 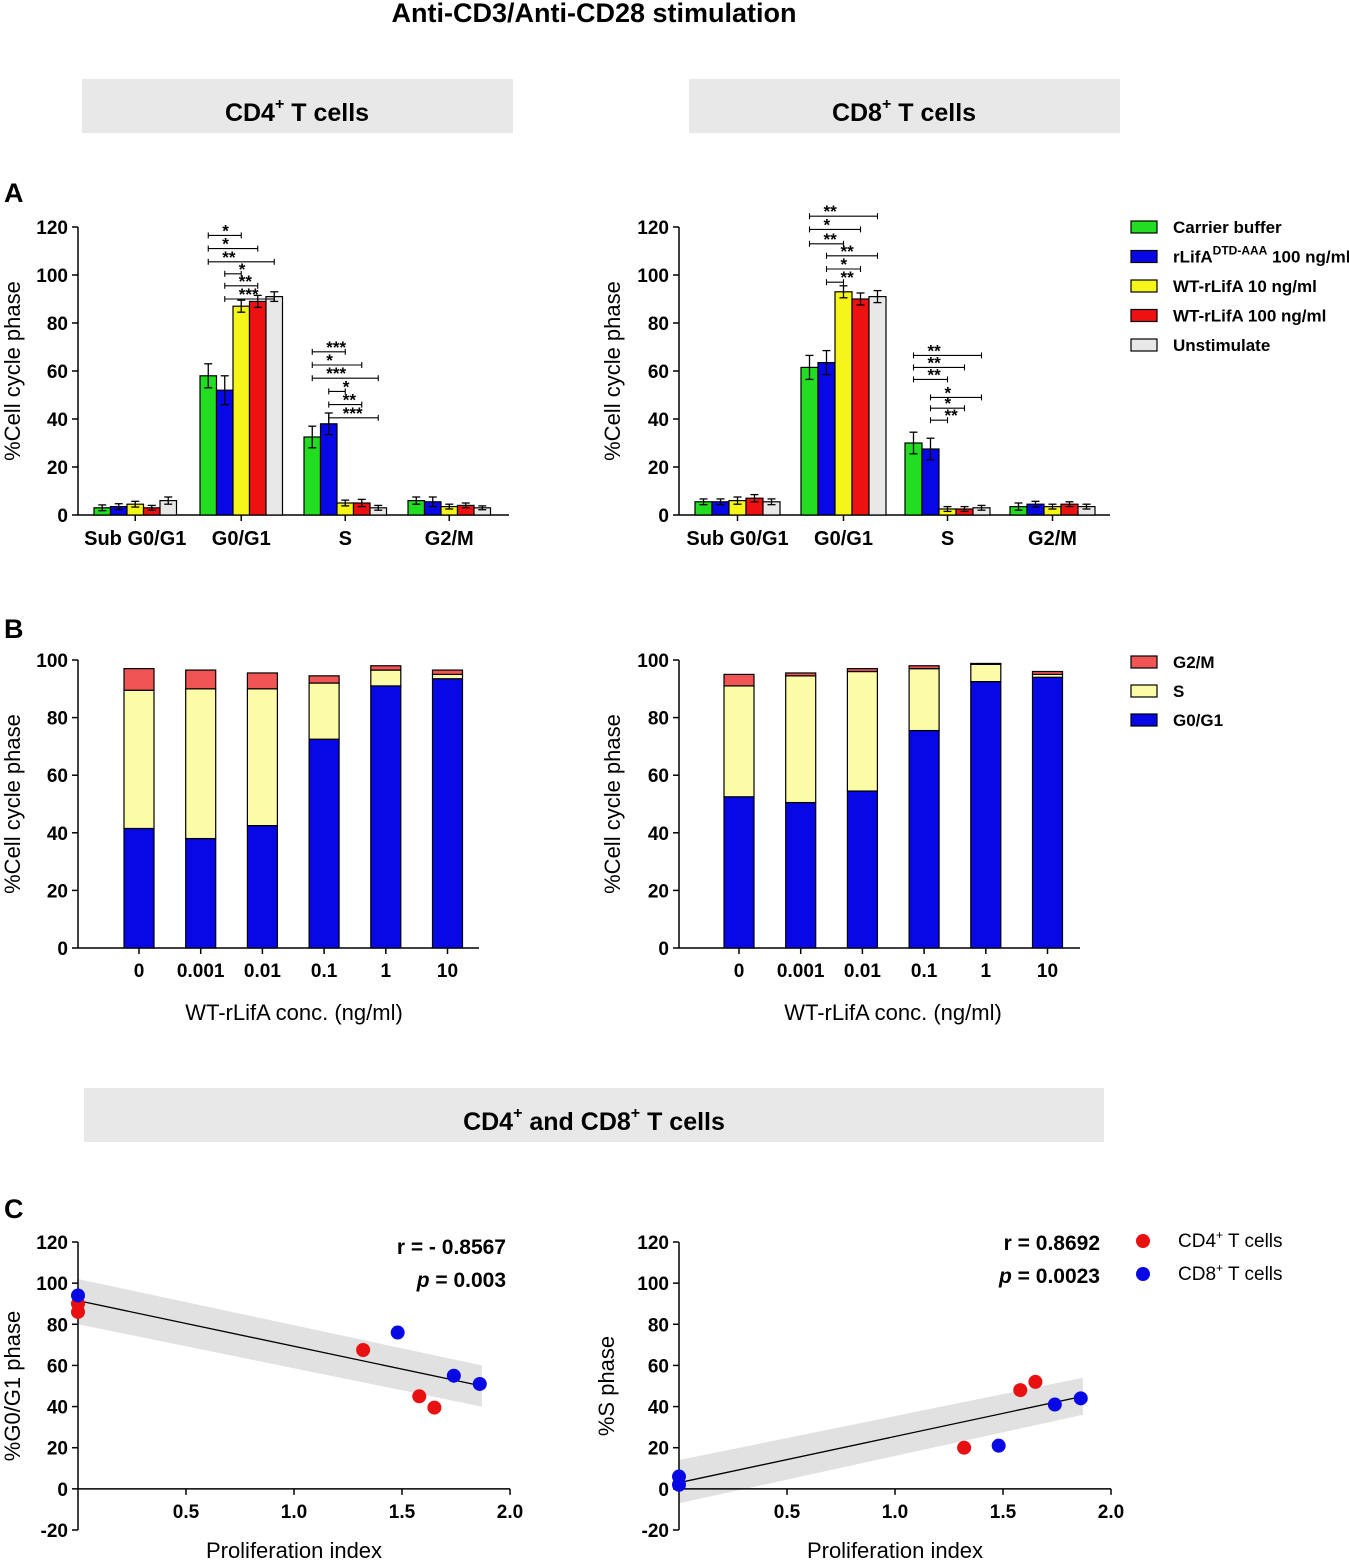 I want to click on legend-label: rLifADTD-AAA 100 ng/ml, so click(x=1261, y=255).